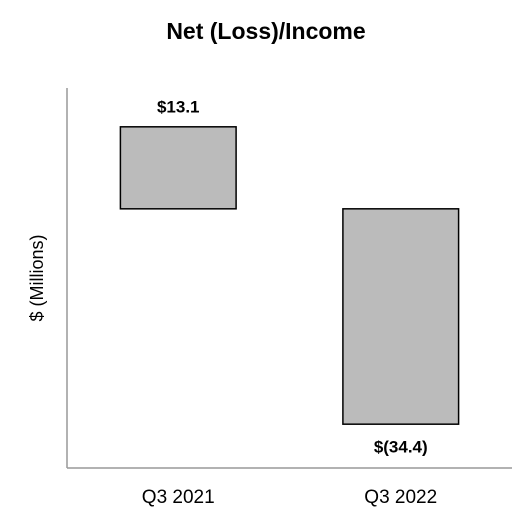 The image size is (532, 532). Describe the element at coordinates (401, 447) in the screenshot. I see `value-label: $(34.4)` at that location.